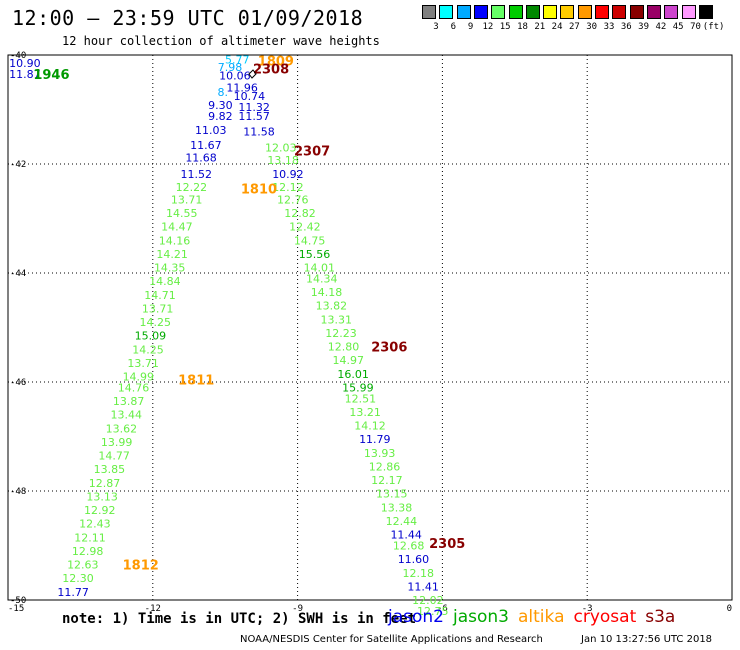 Image resolution: width=740 pixels, height=650 pixels. Describe the element at coordinates (312, 151) in the screenshot. I see `pass-time-label: 2307` at that location.